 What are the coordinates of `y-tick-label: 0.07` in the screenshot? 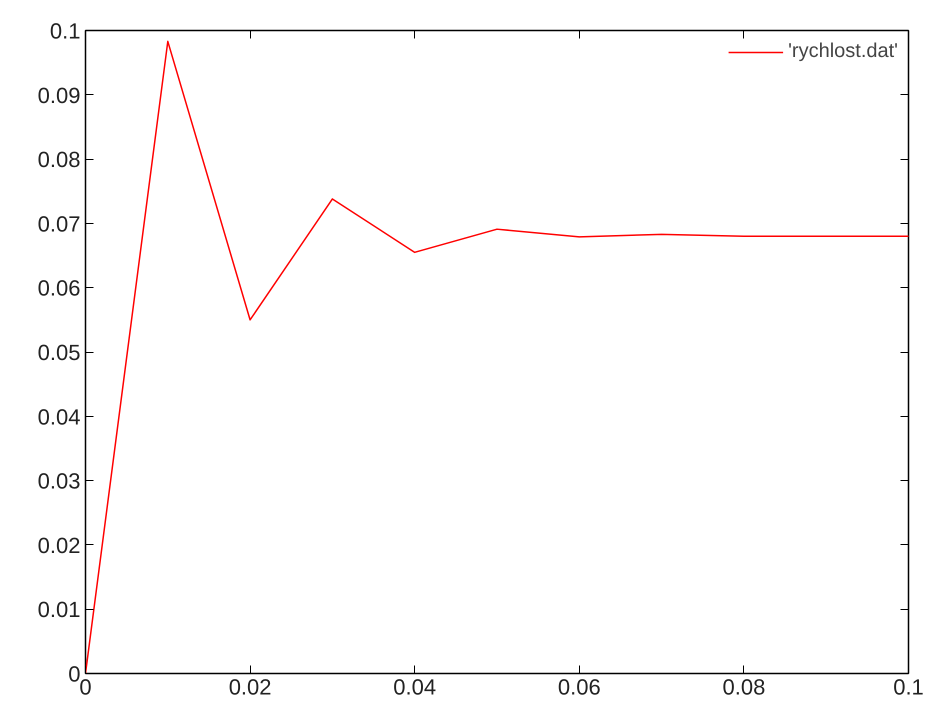 It's located at (59, 223).